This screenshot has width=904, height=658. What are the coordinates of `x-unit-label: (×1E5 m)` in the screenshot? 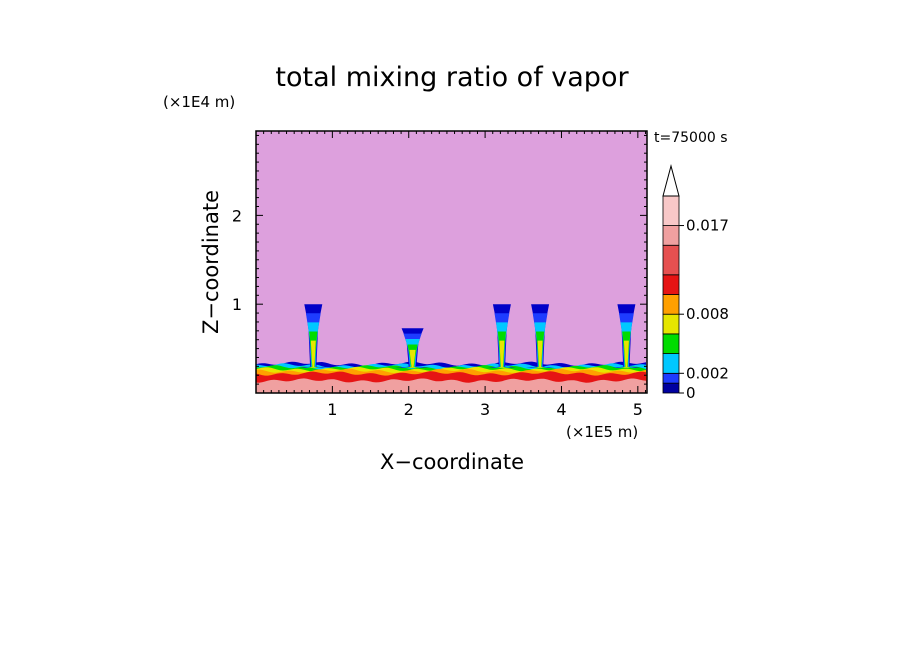 It's located at (602, 432).